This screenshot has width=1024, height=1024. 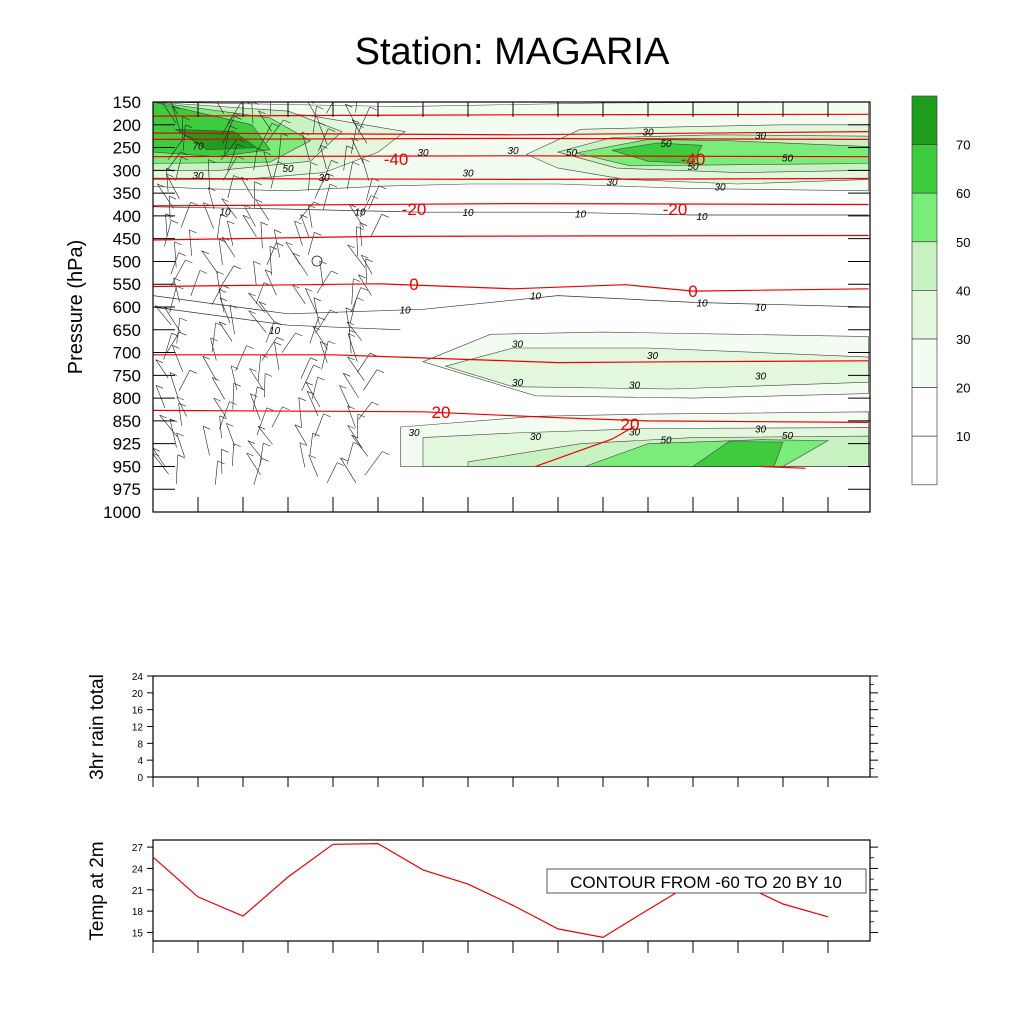 What do you see at coordinates (963, 145) in the screenshot?
I see `colorbar-label: 70` at bounding box center [963, 145].